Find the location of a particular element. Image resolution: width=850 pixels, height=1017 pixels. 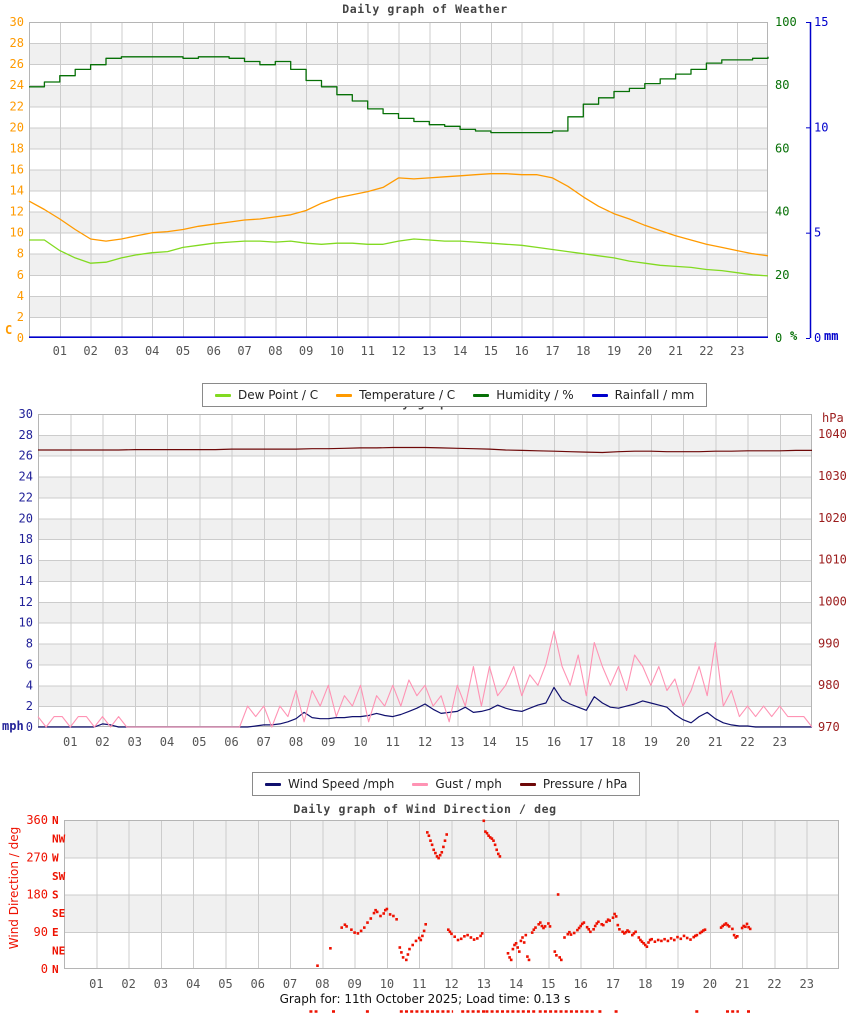

svg-text: NE is located at coordinates (58, 950).